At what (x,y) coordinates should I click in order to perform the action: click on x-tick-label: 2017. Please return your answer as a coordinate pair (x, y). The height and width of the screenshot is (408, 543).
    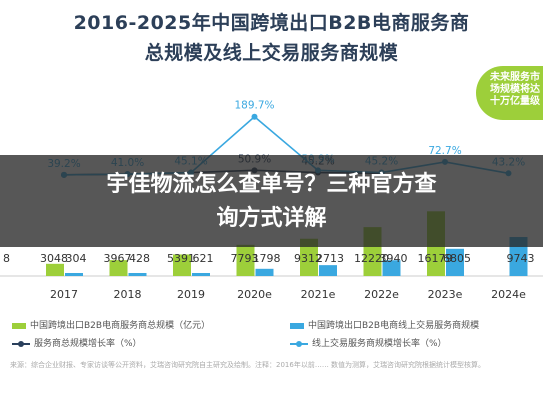
    Looking at the image, I should click on (64, 294).